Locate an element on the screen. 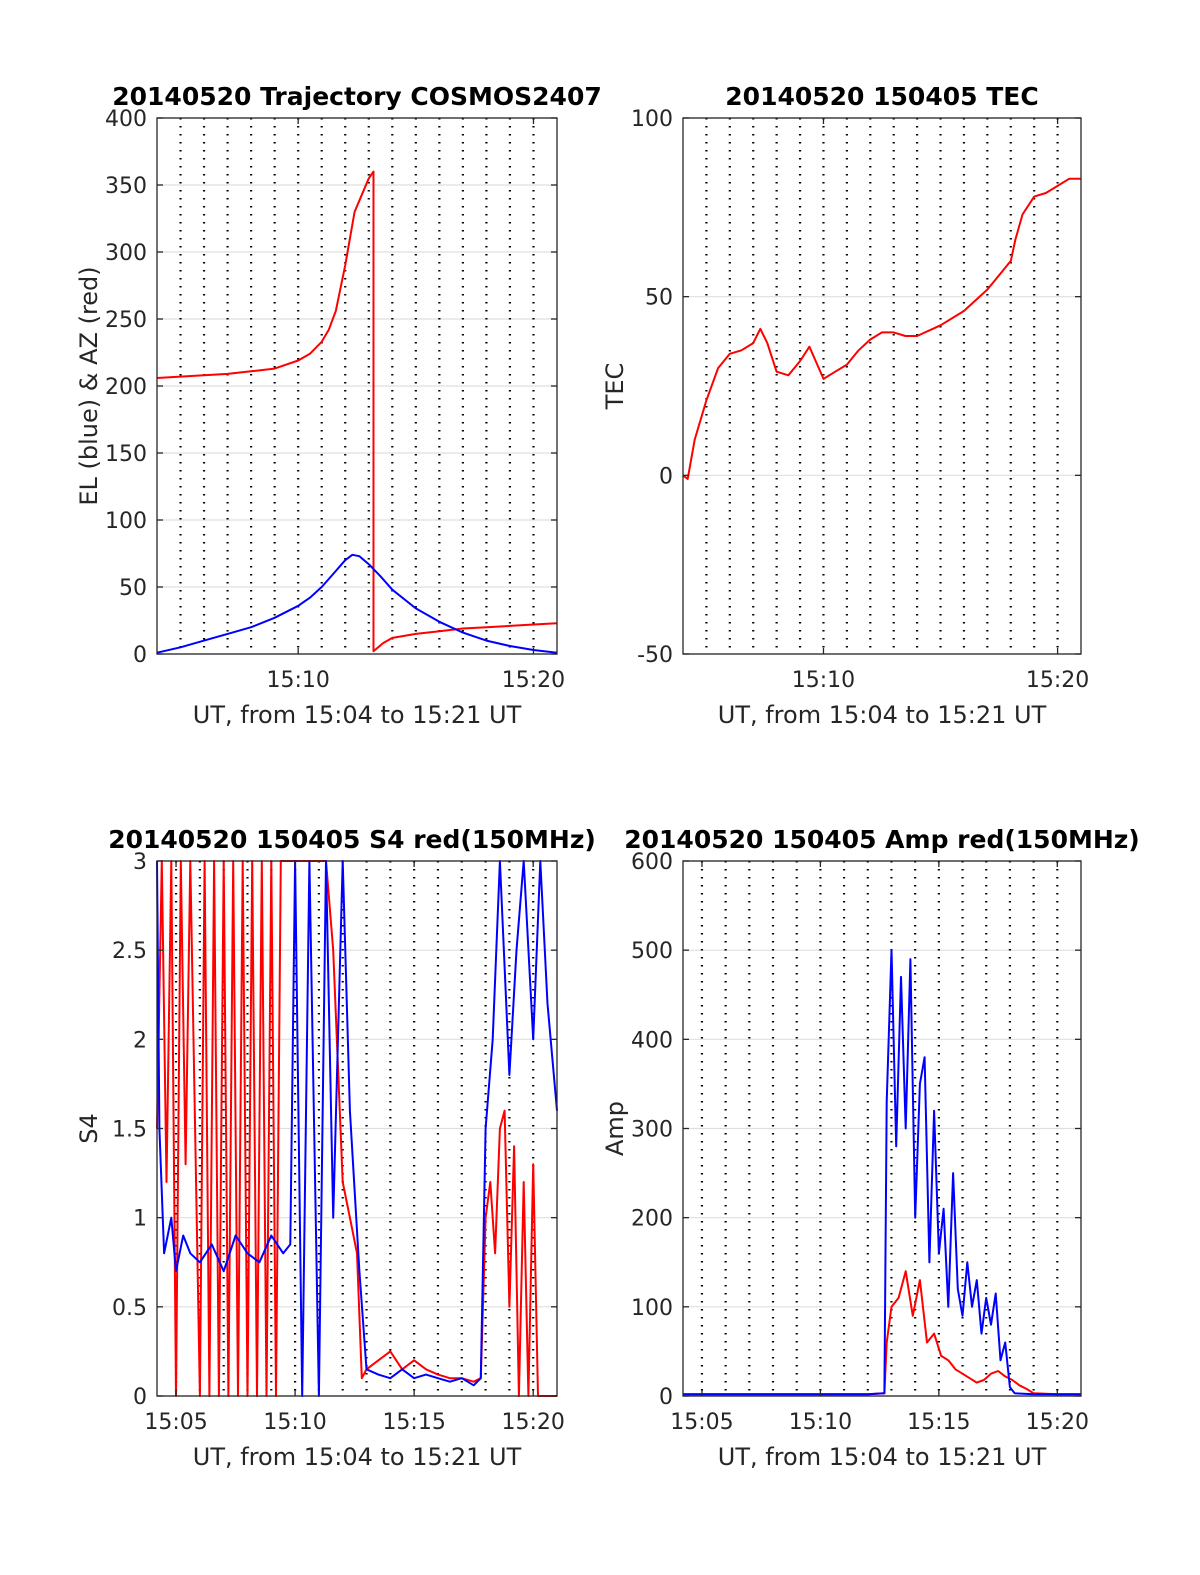 The width and height of the screenshot is (1200, 1575). chart-title: 20140520 150405 Amp red(150MHz) is located at coordinates (882, 839).